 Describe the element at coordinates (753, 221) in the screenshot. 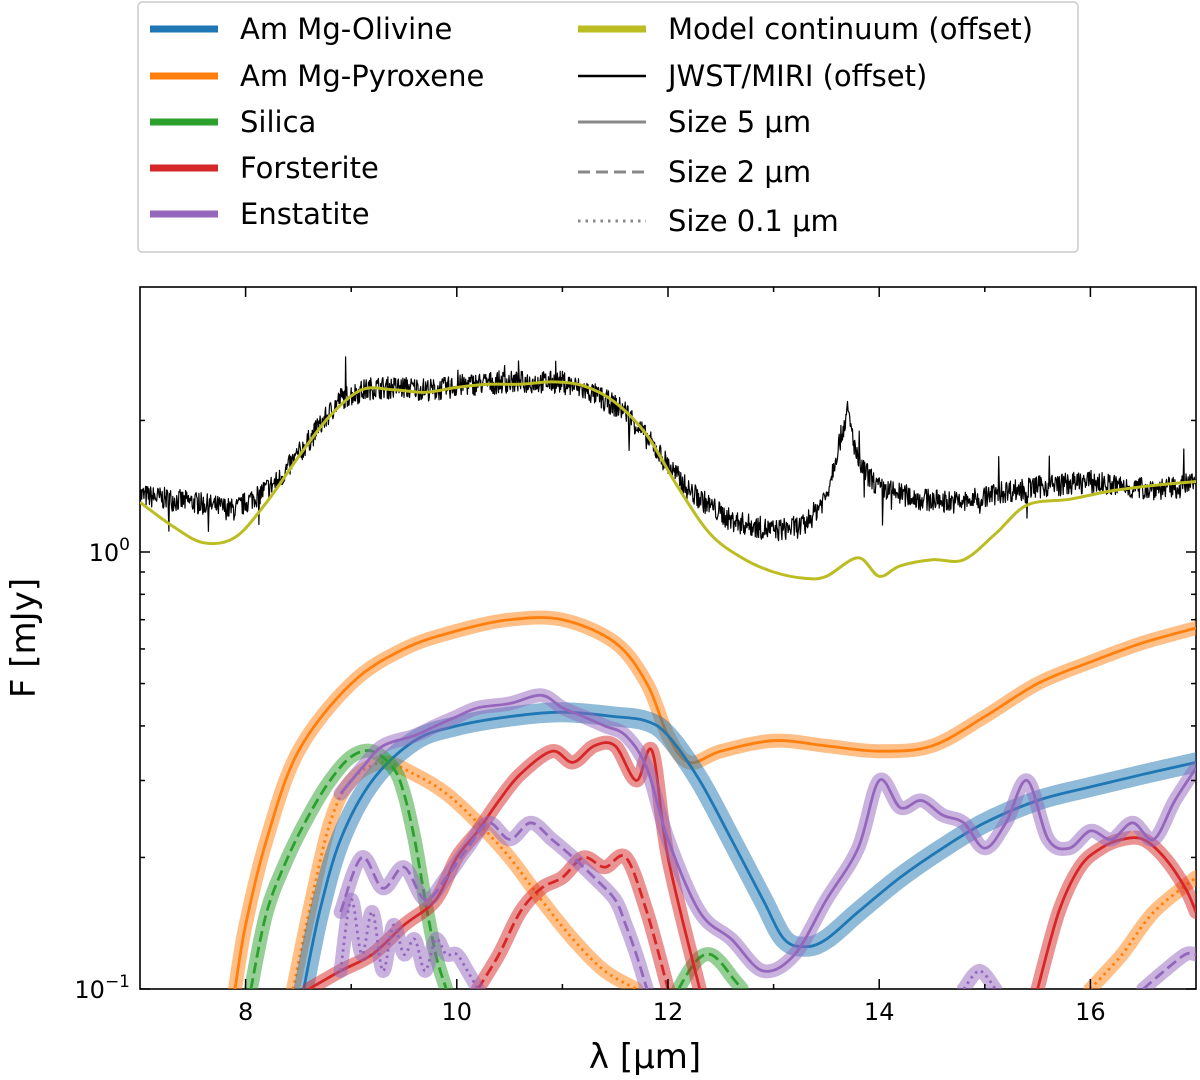

I see `legend-label-9: Size 0.1 μm` at that location.